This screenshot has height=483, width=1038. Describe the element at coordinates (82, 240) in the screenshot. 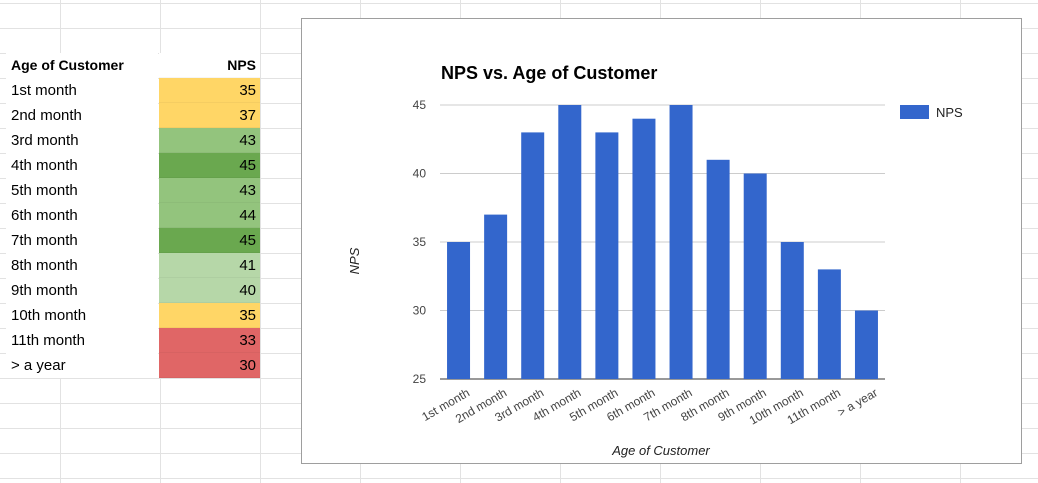

I see `row-label-cell: 7th month` at that location.